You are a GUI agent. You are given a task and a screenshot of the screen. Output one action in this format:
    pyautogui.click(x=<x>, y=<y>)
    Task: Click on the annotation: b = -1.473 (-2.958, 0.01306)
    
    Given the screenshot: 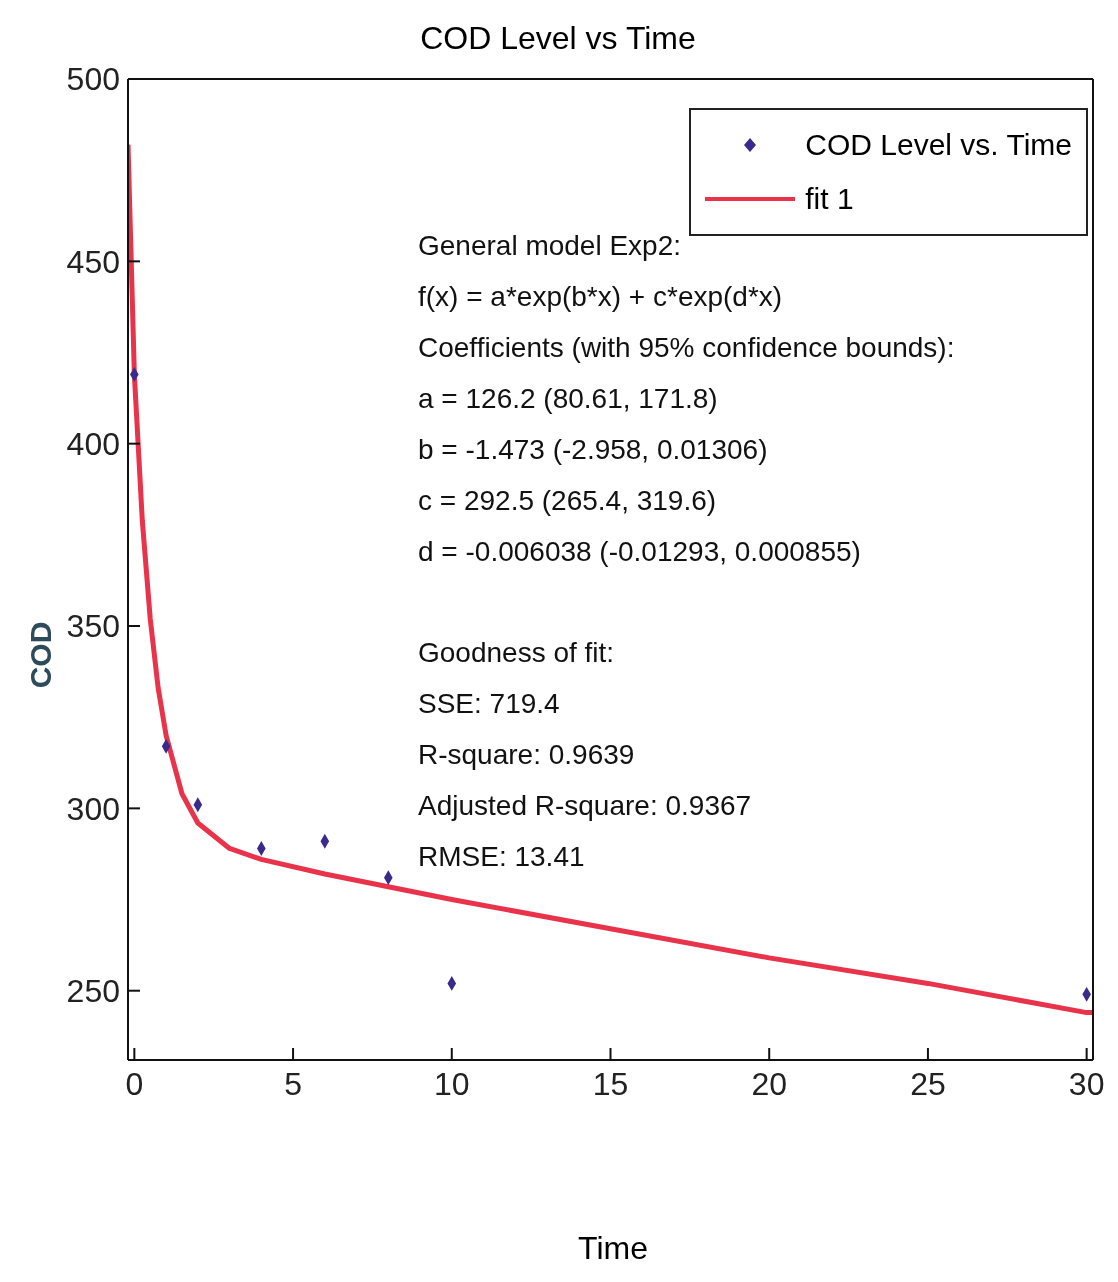 What is the action you would take?
    pyautogui.click(x=593, y=450)
    